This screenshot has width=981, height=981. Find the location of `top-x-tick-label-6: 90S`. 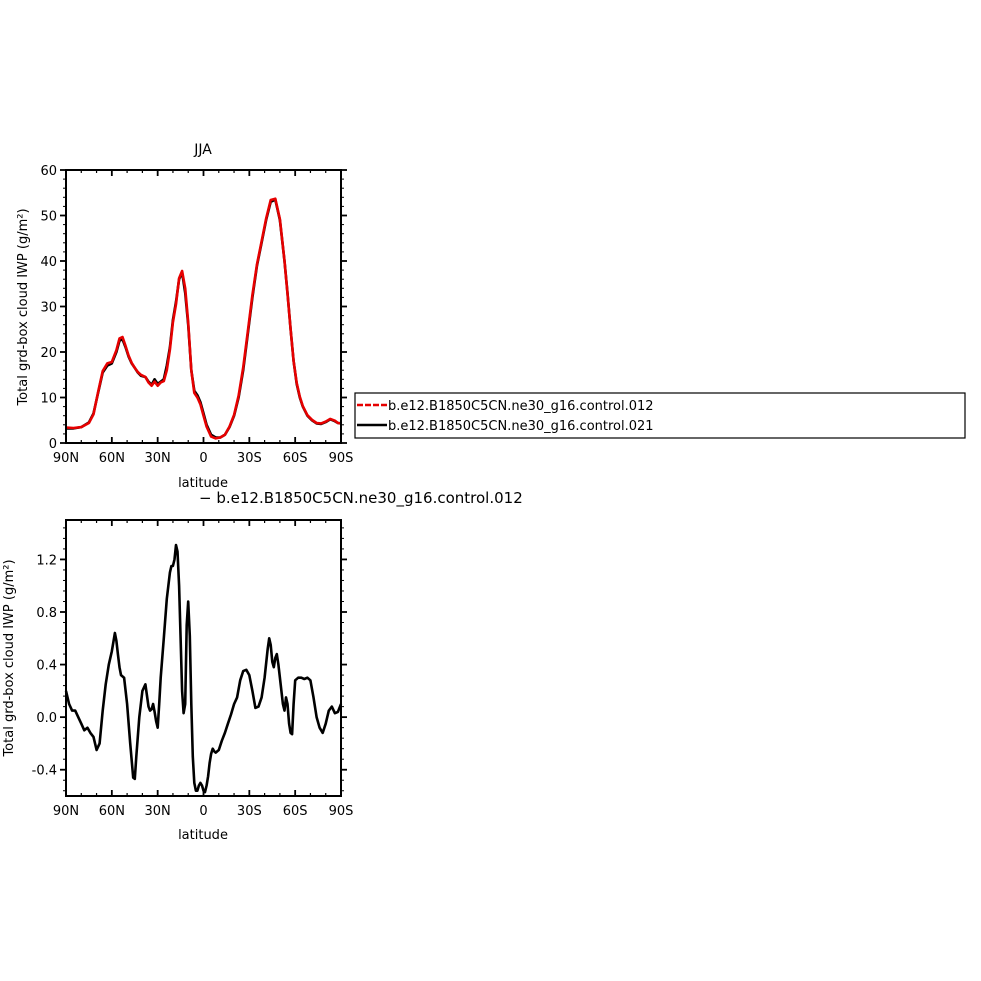

top-x-tick-label-6: 90S is located at coordinates (341, 458).